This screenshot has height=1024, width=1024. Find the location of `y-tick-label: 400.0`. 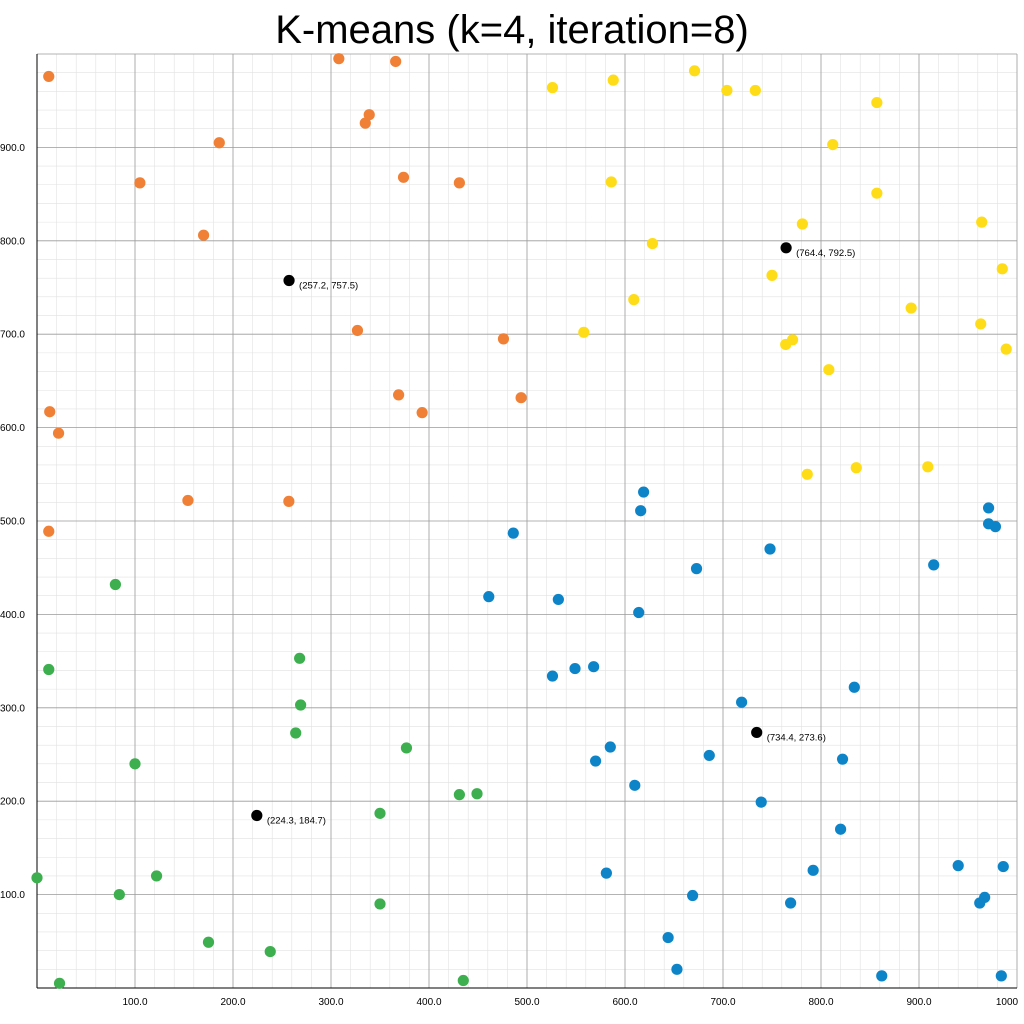

y-tick-label: 400.0 is located at coordinates (12, 615).